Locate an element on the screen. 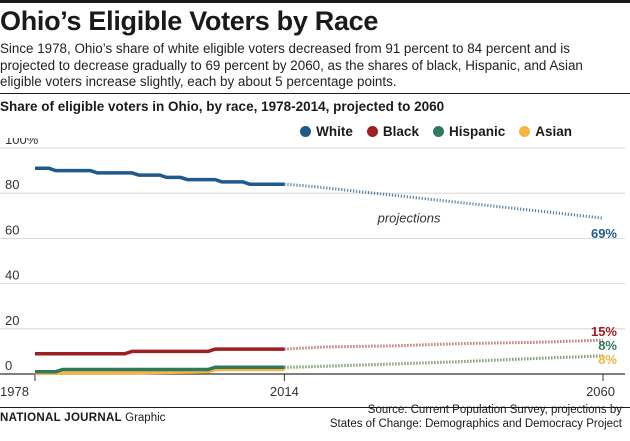  series-line-asian-actual is located at coordinates (159, 371).